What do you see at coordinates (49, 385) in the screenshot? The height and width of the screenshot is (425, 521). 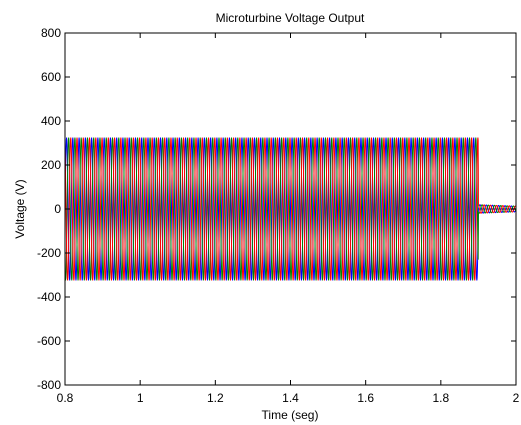 I see `y-tick-label: -800` at bounding box center [49, 385].